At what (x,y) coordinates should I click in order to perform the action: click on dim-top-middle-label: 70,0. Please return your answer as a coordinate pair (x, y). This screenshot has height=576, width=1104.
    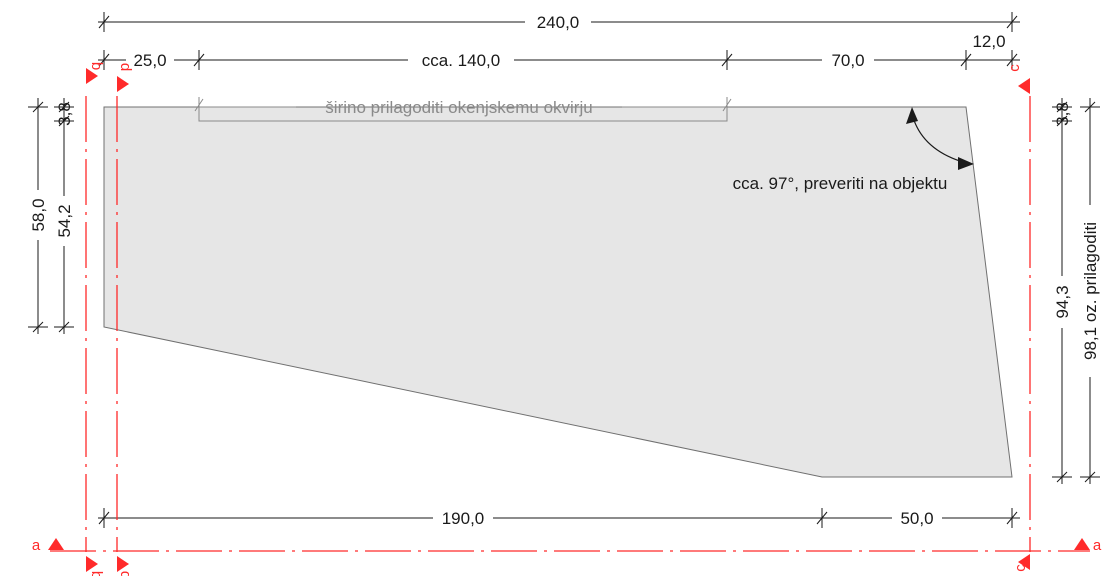
    Looking at the image, I should click on (847, 60).